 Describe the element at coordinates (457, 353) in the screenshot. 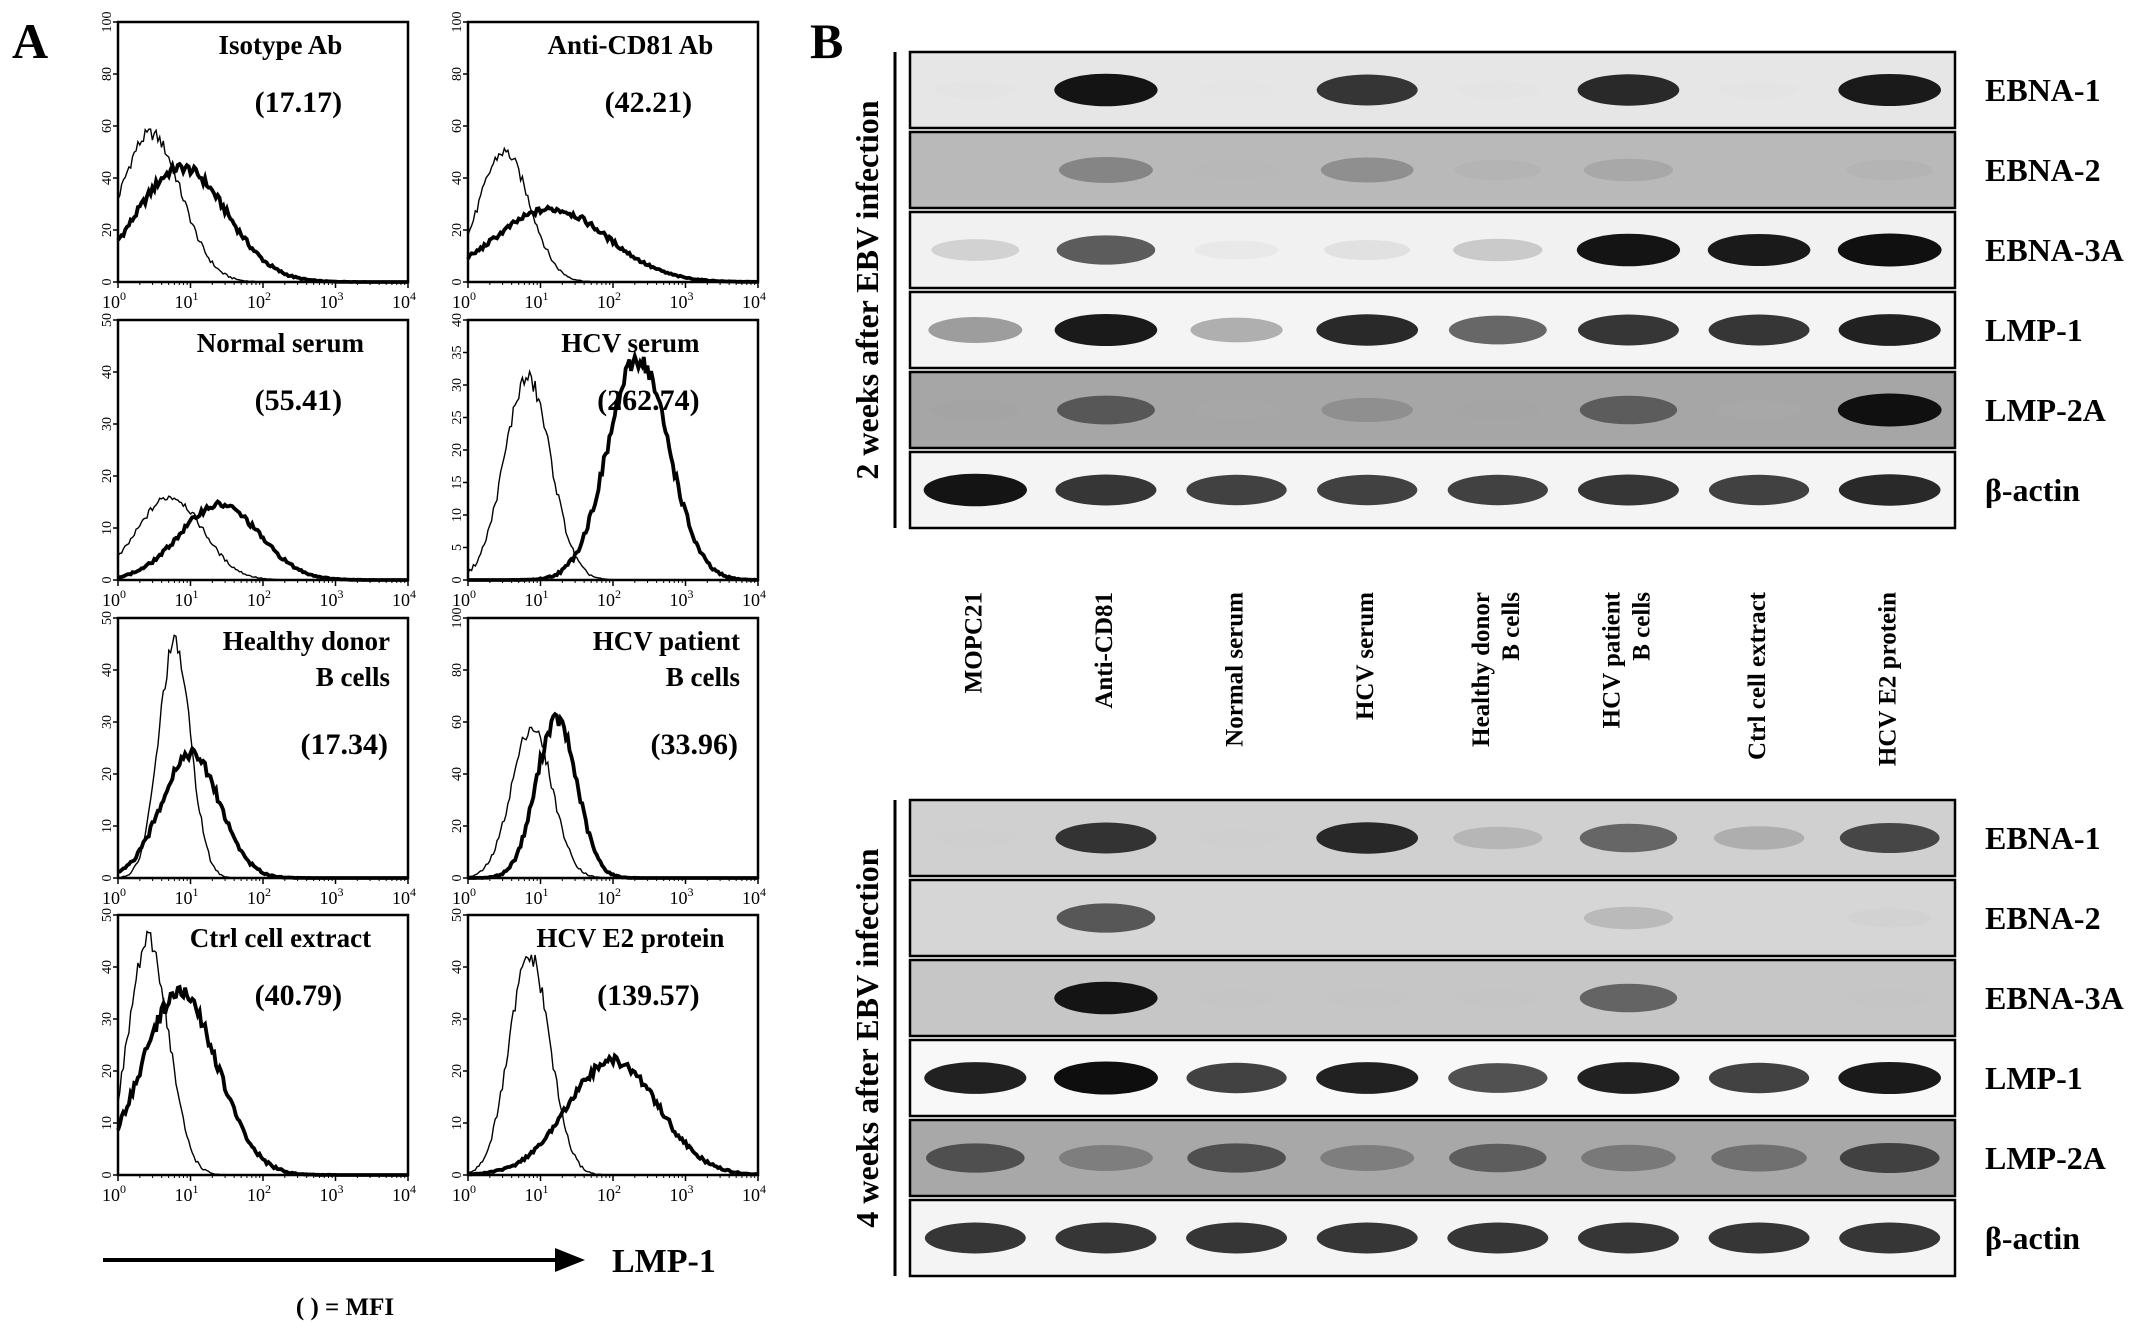

I see `y-tick-label: 35` at that location.